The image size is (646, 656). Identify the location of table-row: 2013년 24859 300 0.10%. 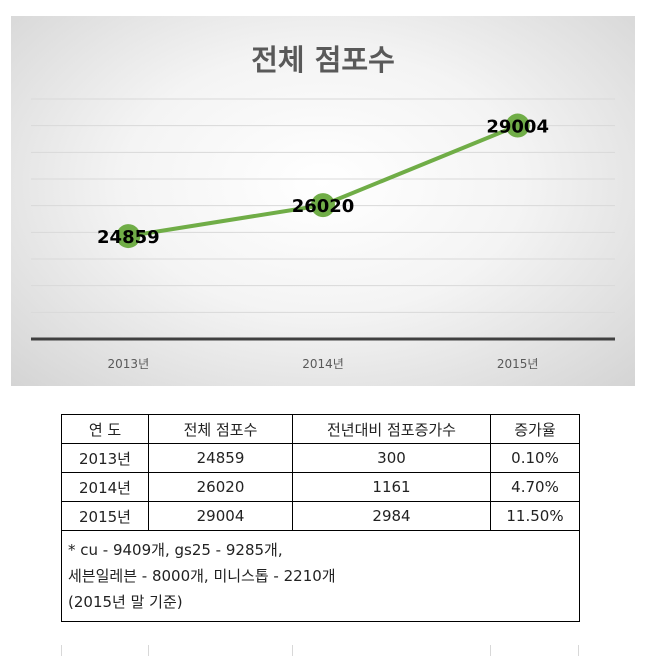
(320, 458).